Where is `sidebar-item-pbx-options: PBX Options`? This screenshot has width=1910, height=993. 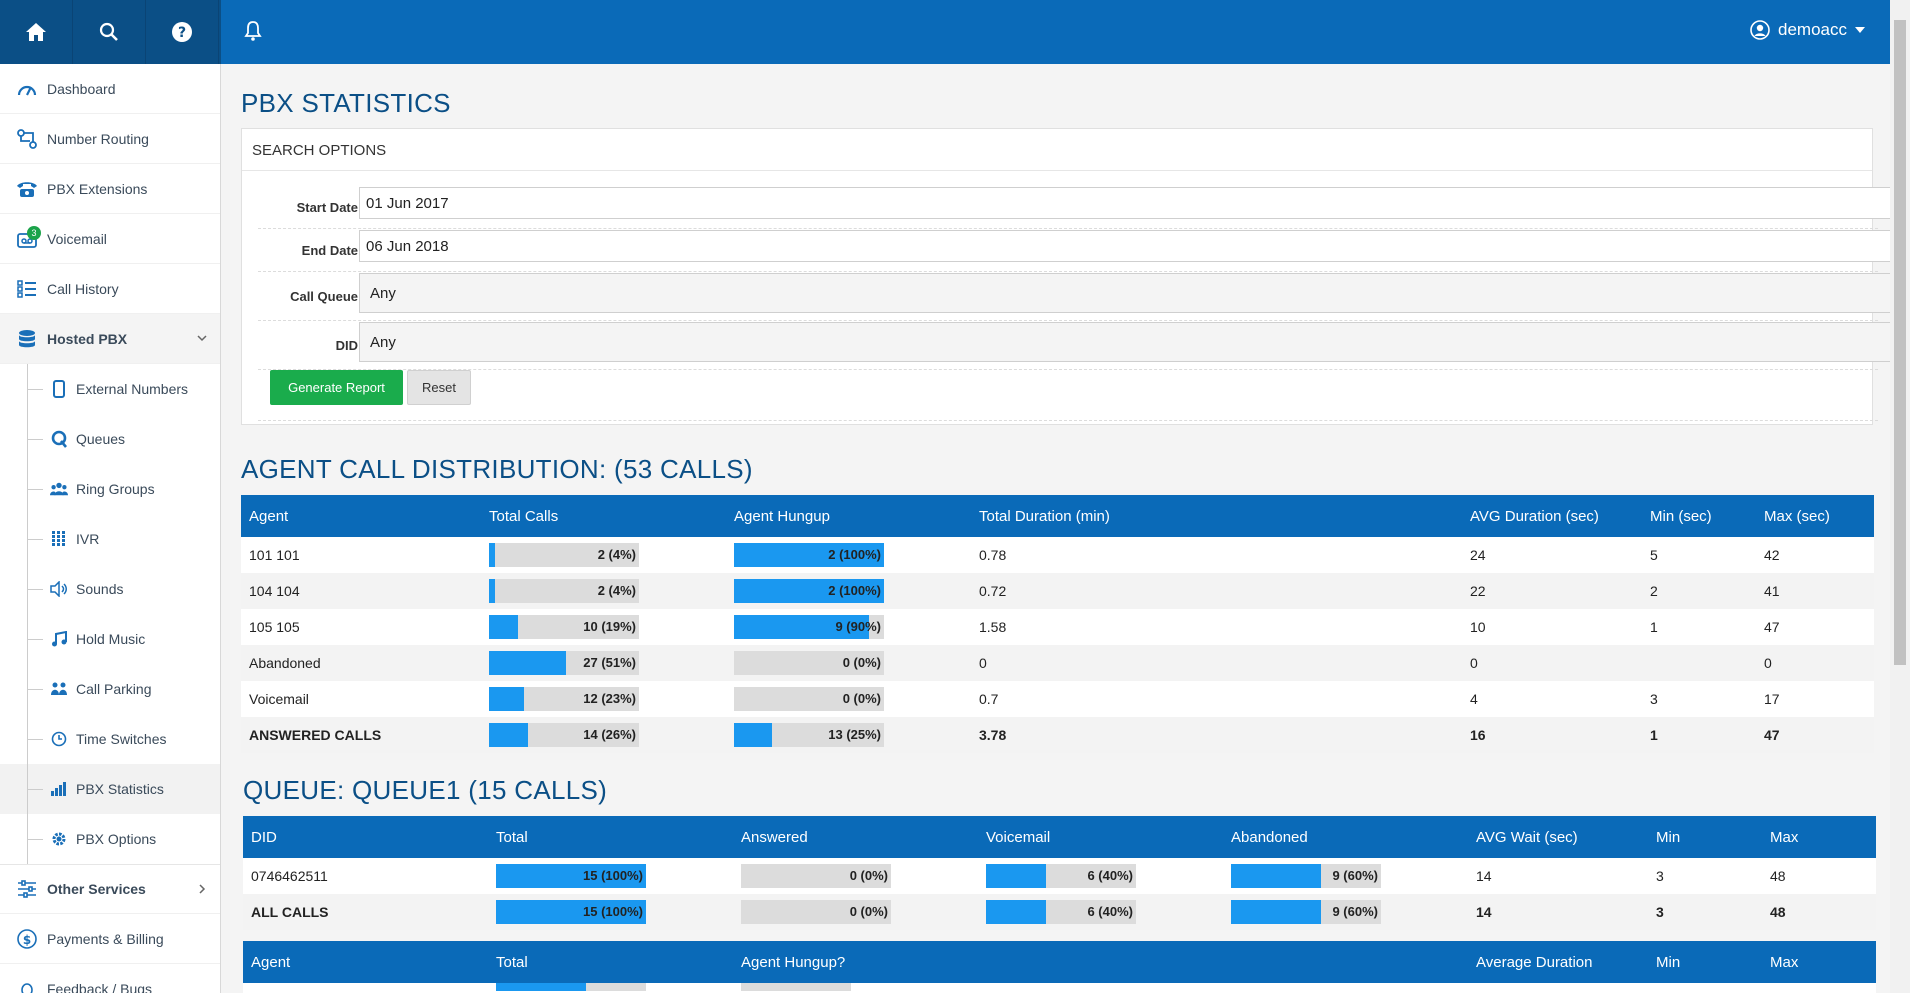
sidebar-item-pbx-options: PBX Options is located at coordinates (110, 839).